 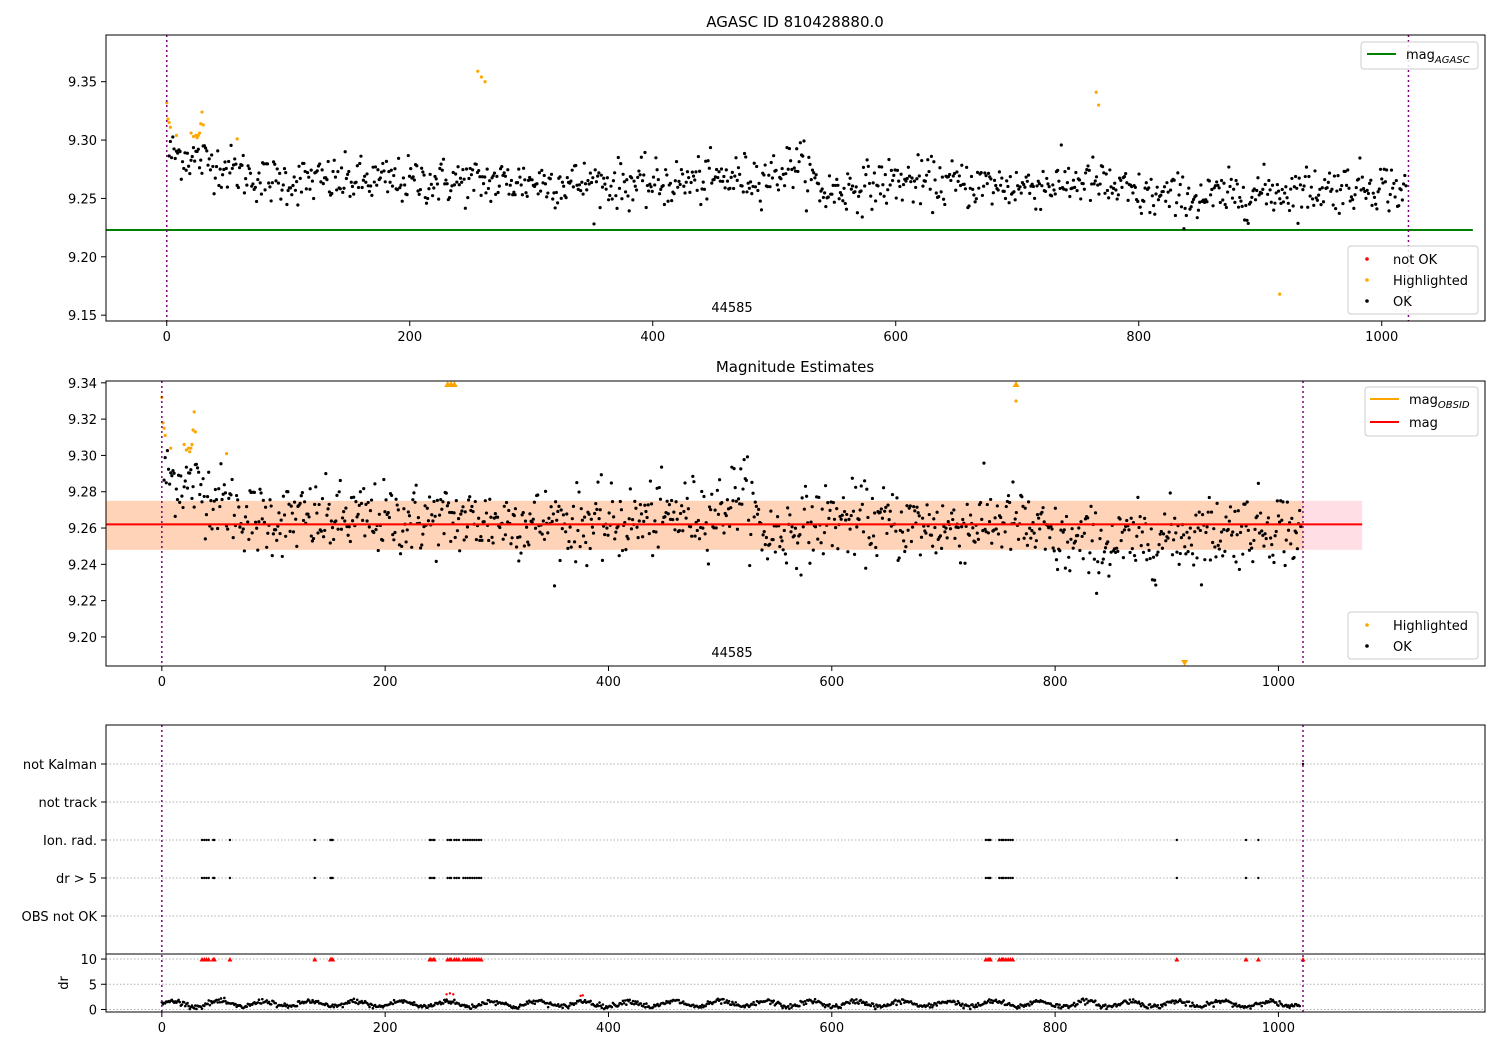 I want to click on x-tick-label: 600, so click(x=831, y=1028).